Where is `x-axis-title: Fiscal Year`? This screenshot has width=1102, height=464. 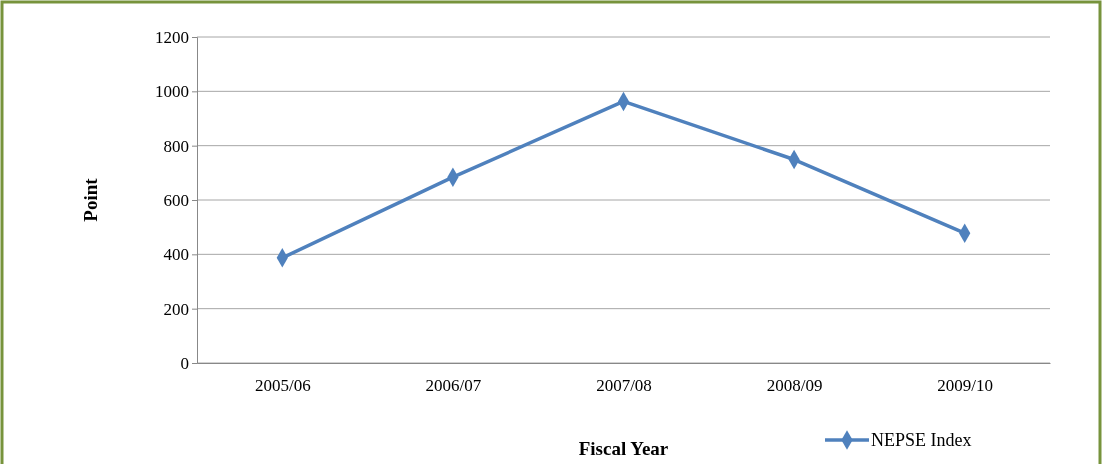 x-axis-title: Fiscal Year is located at coordinates (623, 448).